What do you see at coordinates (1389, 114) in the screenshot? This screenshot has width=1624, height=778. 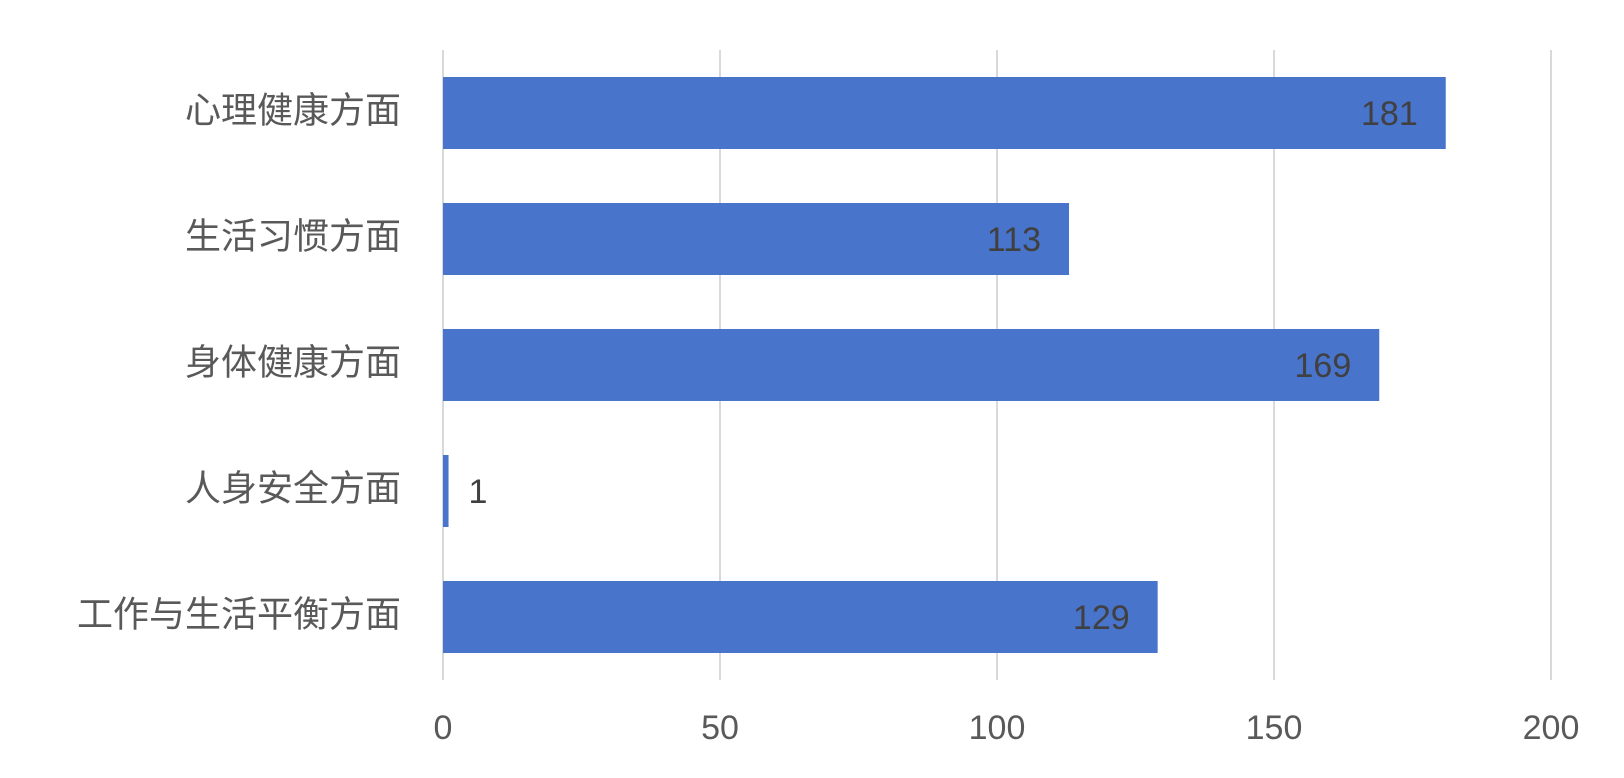 I see `value-label: 181` at bounding box center [1389, 114].